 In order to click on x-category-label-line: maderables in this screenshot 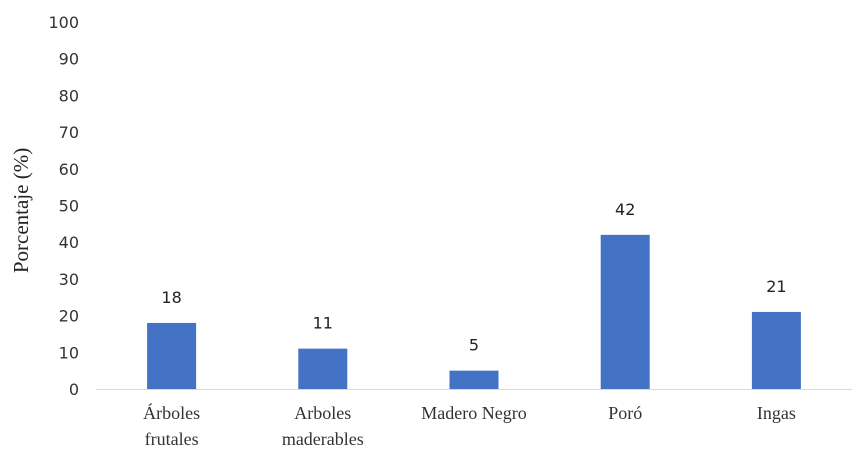, I will do `click(323, 439)`.